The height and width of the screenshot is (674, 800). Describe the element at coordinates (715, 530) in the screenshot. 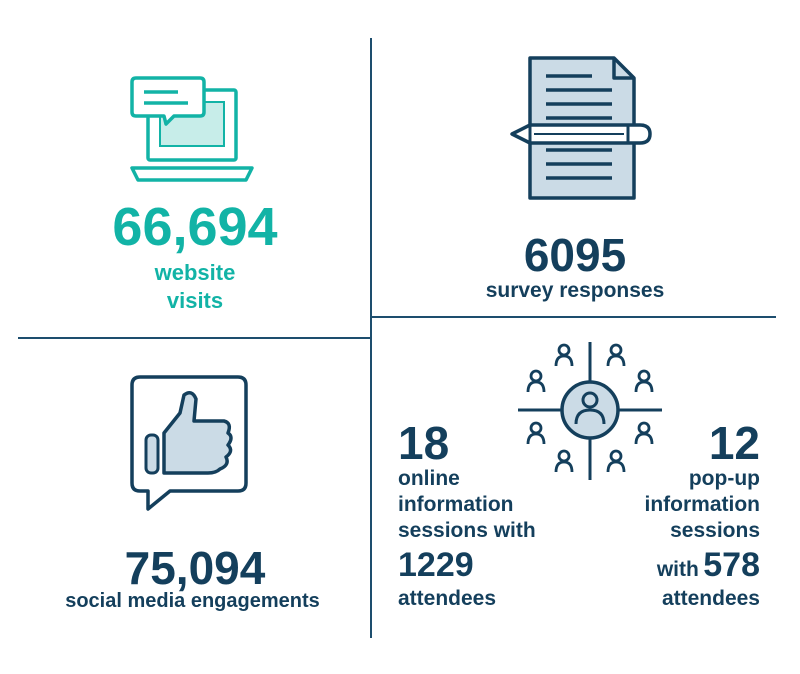

I see `popup-sessions-line3: sessions` at that location.